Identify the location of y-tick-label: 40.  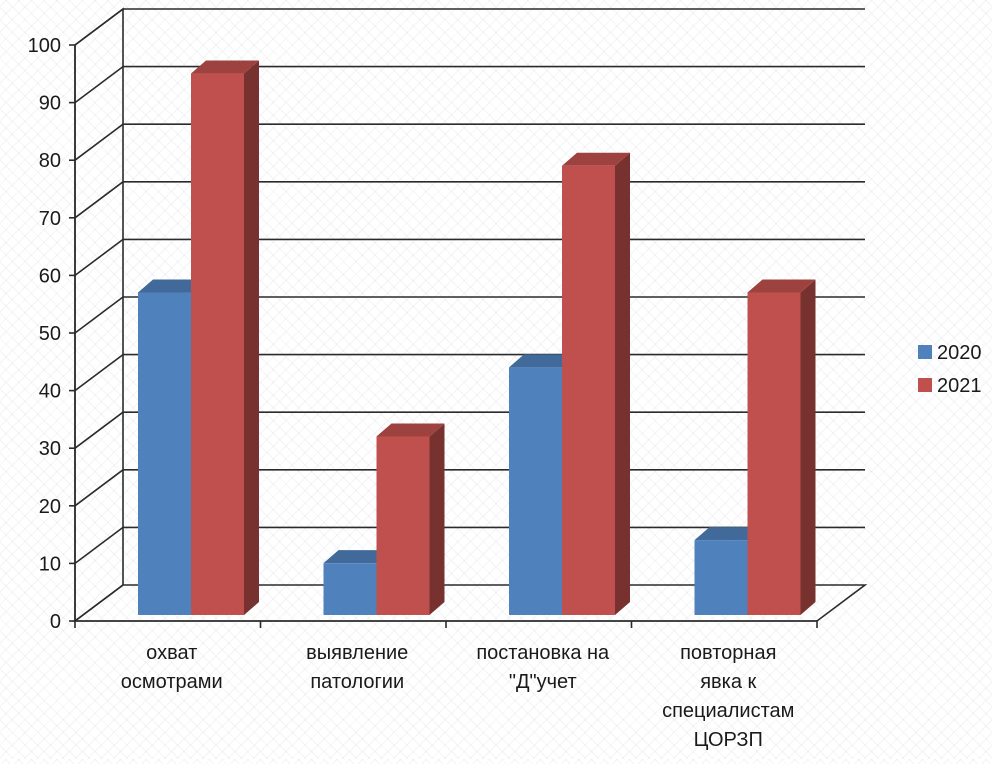
(50, 392).